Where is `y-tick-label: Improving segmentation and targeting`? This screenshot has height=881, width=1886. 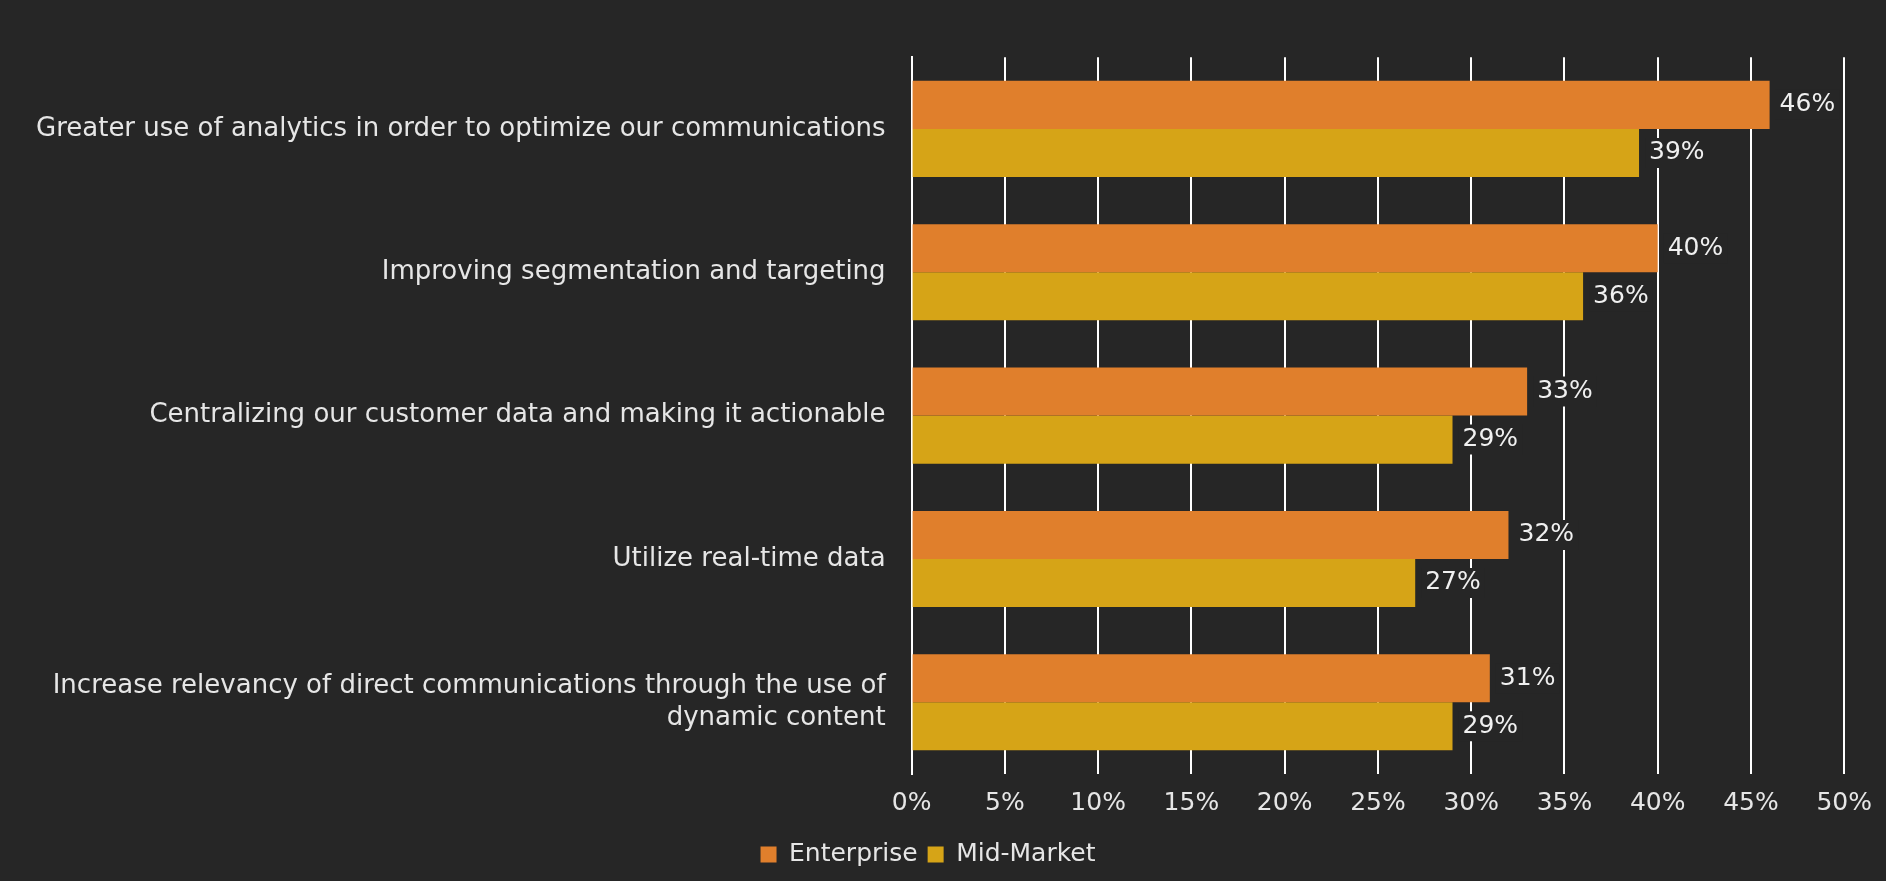
y-tick-label: Improving segmentation and targeting is located at coordinates (633, 269).